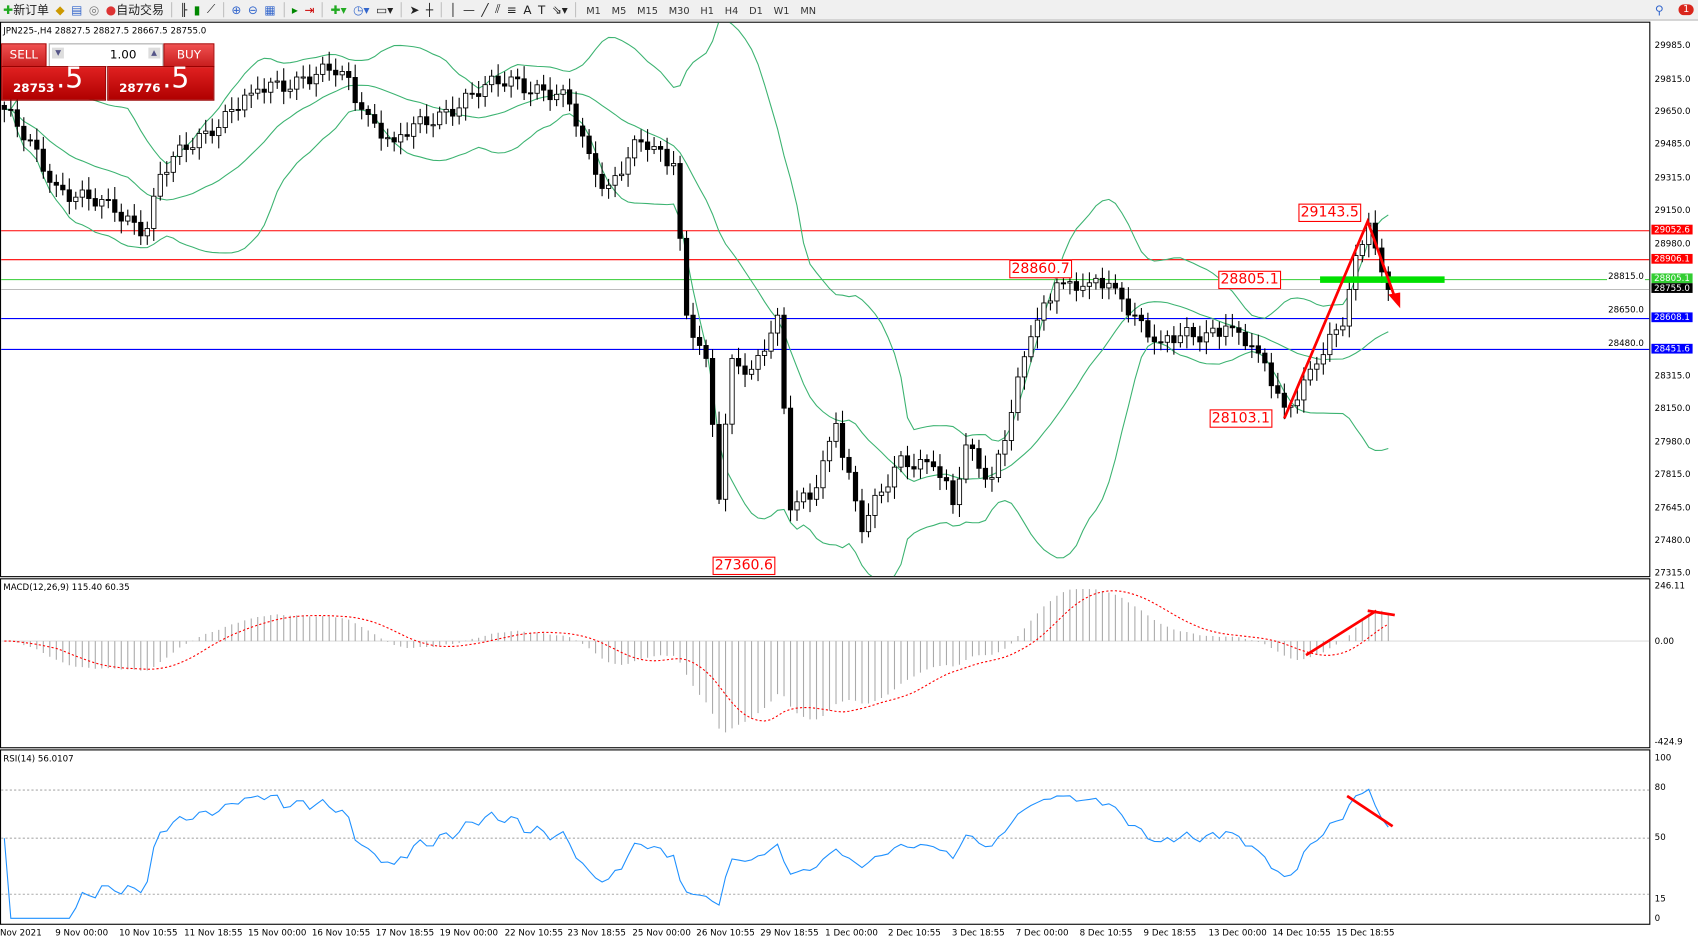  What do you see at coordinates (453, 9) in the screenshot?
I see `vertical-line-icon: │` at bounding box center [453, 9].